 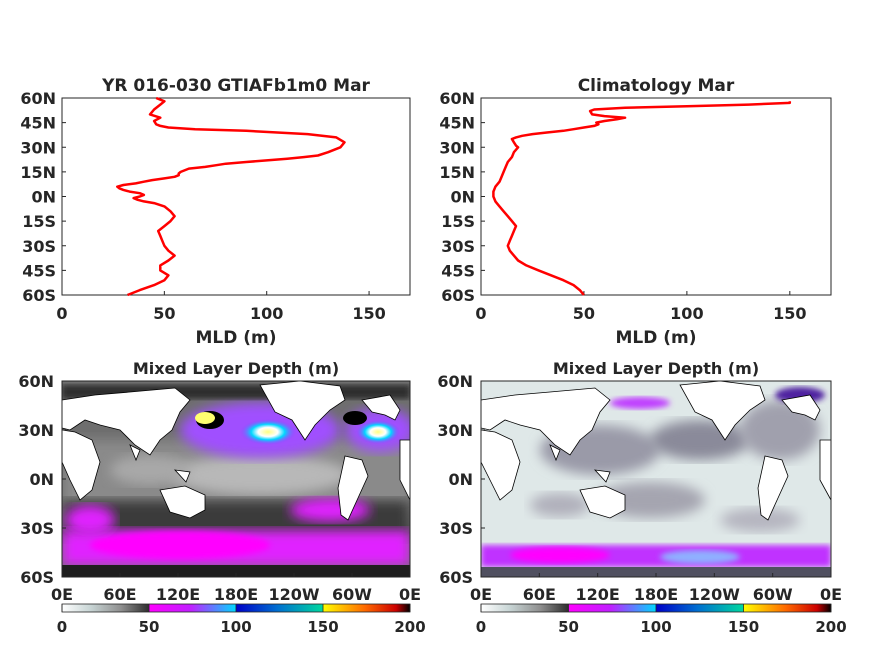 What do you see at coordinates (235, 86) in the screenshot?
I see `plot-title: YR 016-030 GTIAFb1m0 Mar` at bounding box center [235, 86].